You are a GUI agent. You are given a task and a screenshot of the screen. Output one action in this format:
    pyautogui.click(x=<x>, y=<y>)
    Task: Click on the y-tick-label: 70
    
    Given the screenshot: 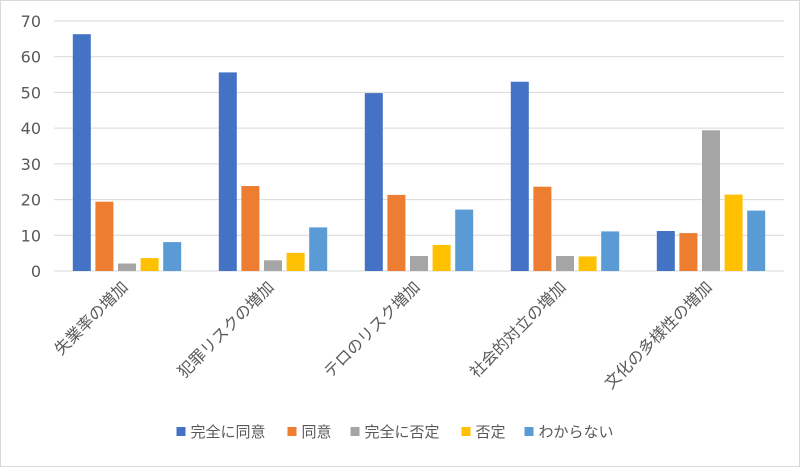 What is the action you would take?
    pyautogui.click(x=31, y=21)
    